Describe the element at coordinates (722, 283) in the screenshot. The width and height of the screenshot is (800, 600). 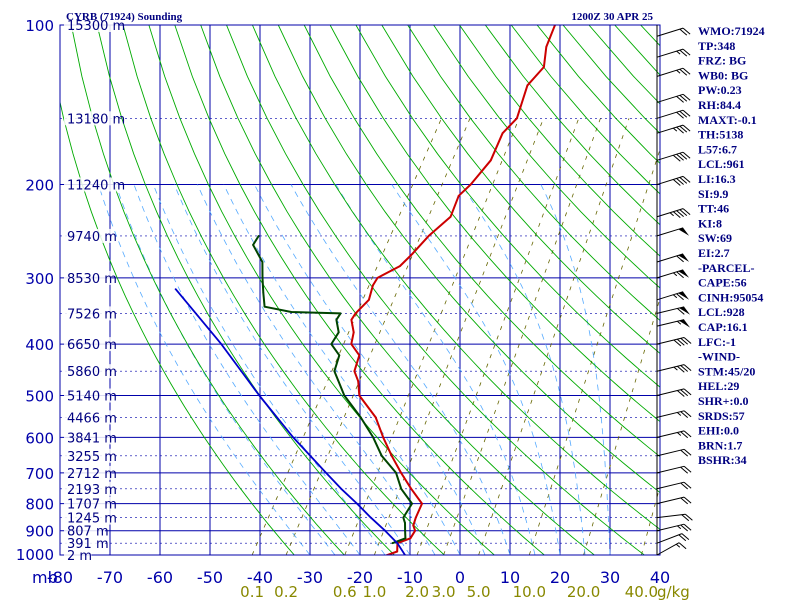
I see `stability-index-text: CAPE:56` at that location.